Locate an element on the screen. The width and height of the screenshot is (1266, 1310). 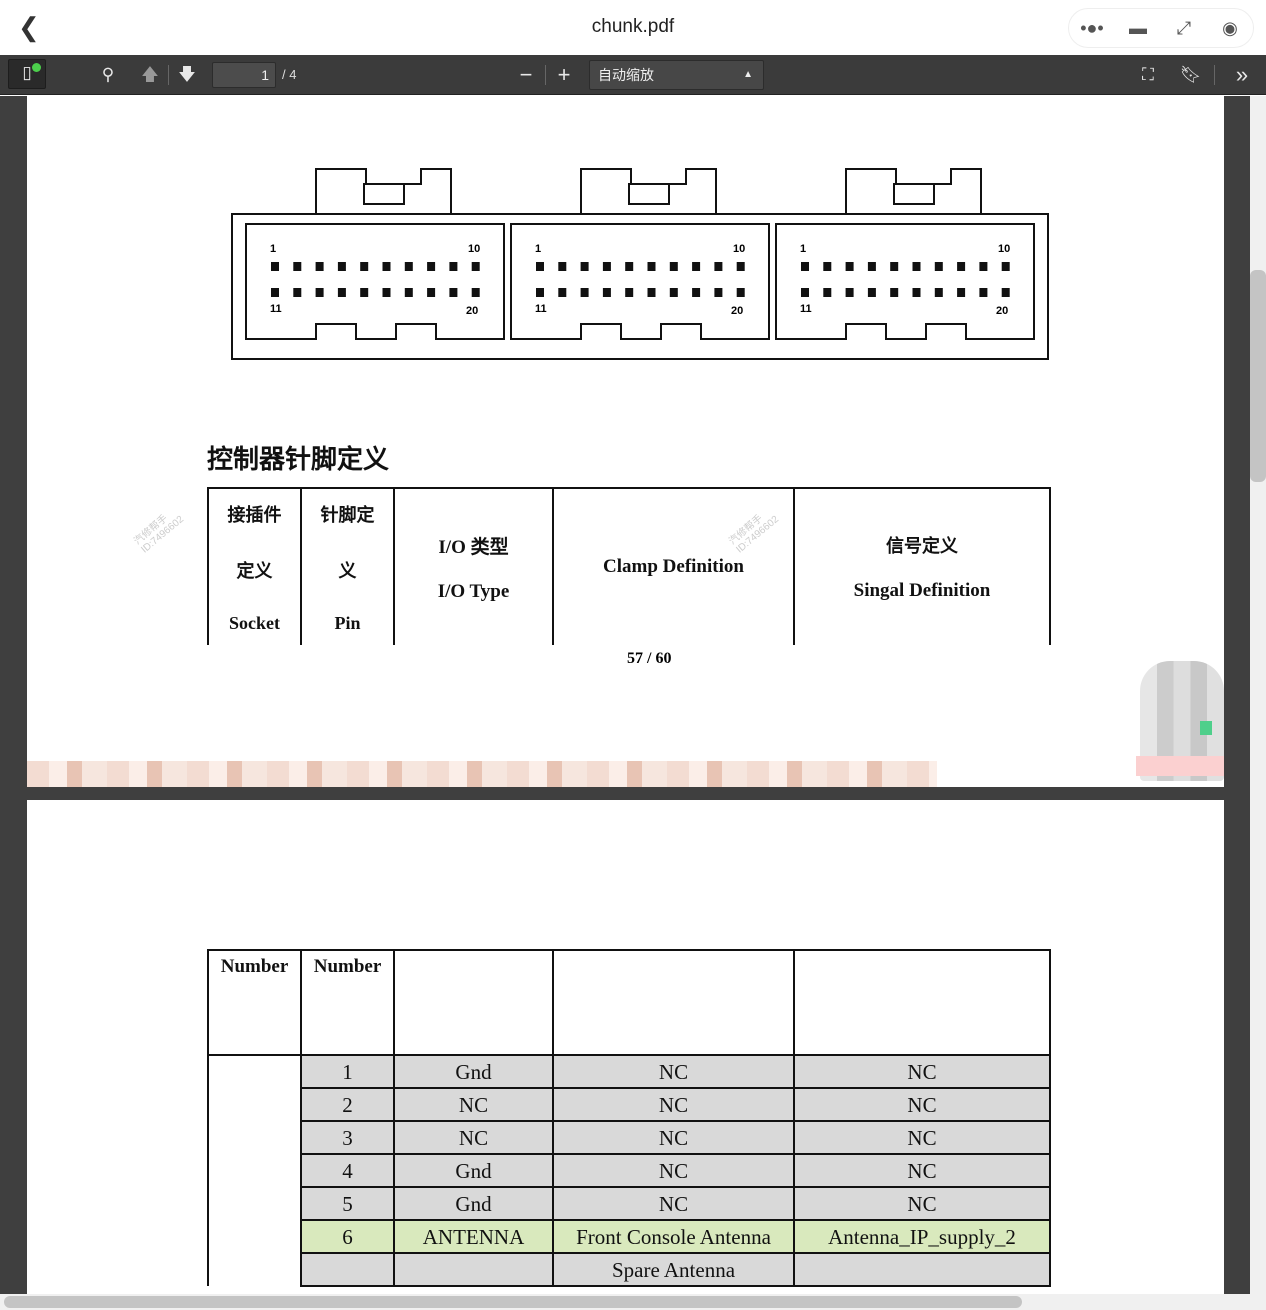
cell-pin: 3 is located at coordinates (347, 1137).